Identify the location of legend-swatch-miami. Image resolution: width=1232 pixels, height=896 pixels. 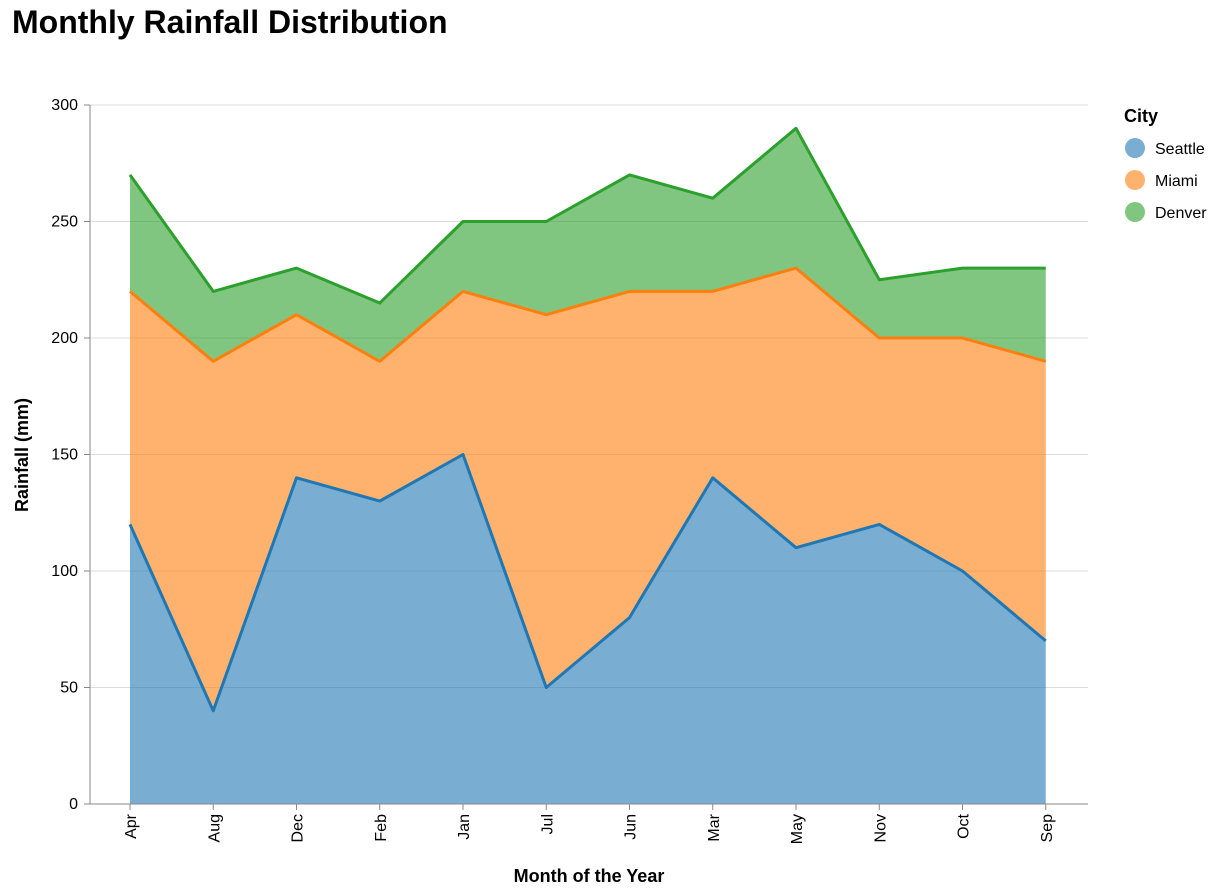
(1135, 180).